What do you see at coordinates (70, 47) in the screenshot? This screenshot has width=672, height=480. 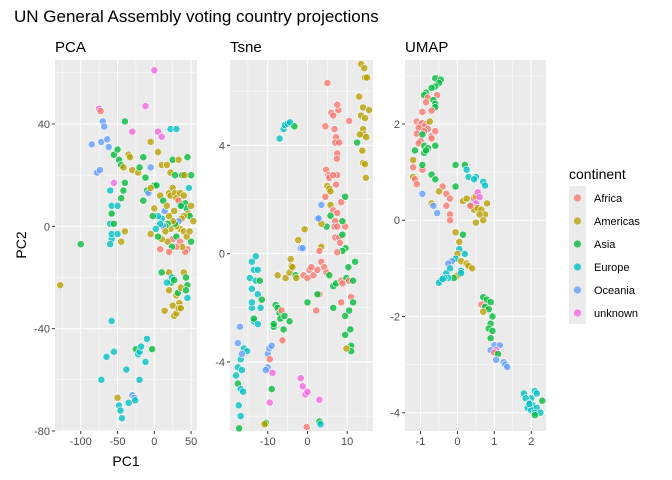 I see `panel-title-pca: PCA` at bounding box center [70, 47].